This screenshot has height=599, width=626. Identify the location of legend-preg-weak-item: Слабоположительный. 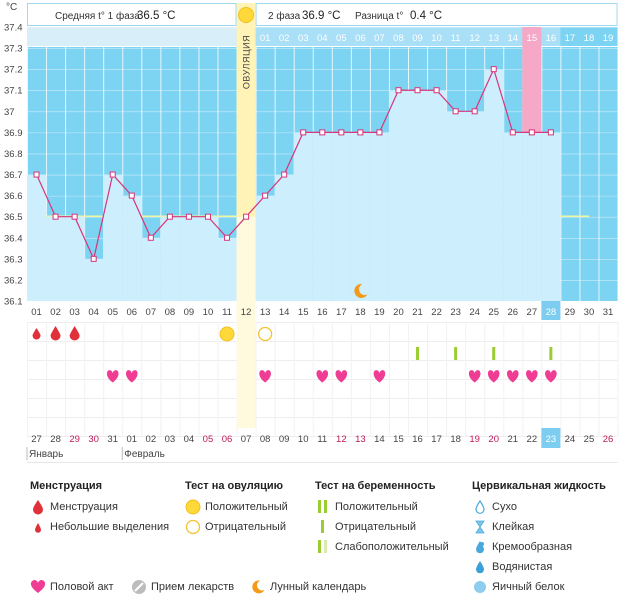
(382, 549).